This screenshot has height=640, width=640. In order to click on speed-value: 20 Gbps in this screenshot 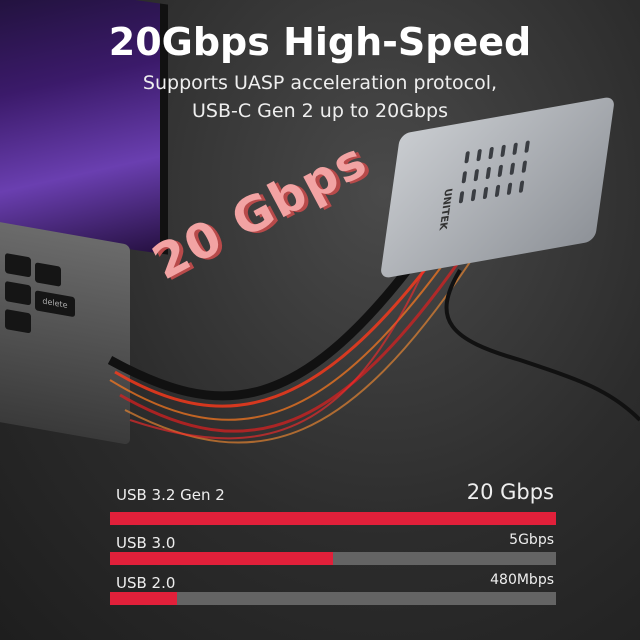, I will do `click(510, 492)`.